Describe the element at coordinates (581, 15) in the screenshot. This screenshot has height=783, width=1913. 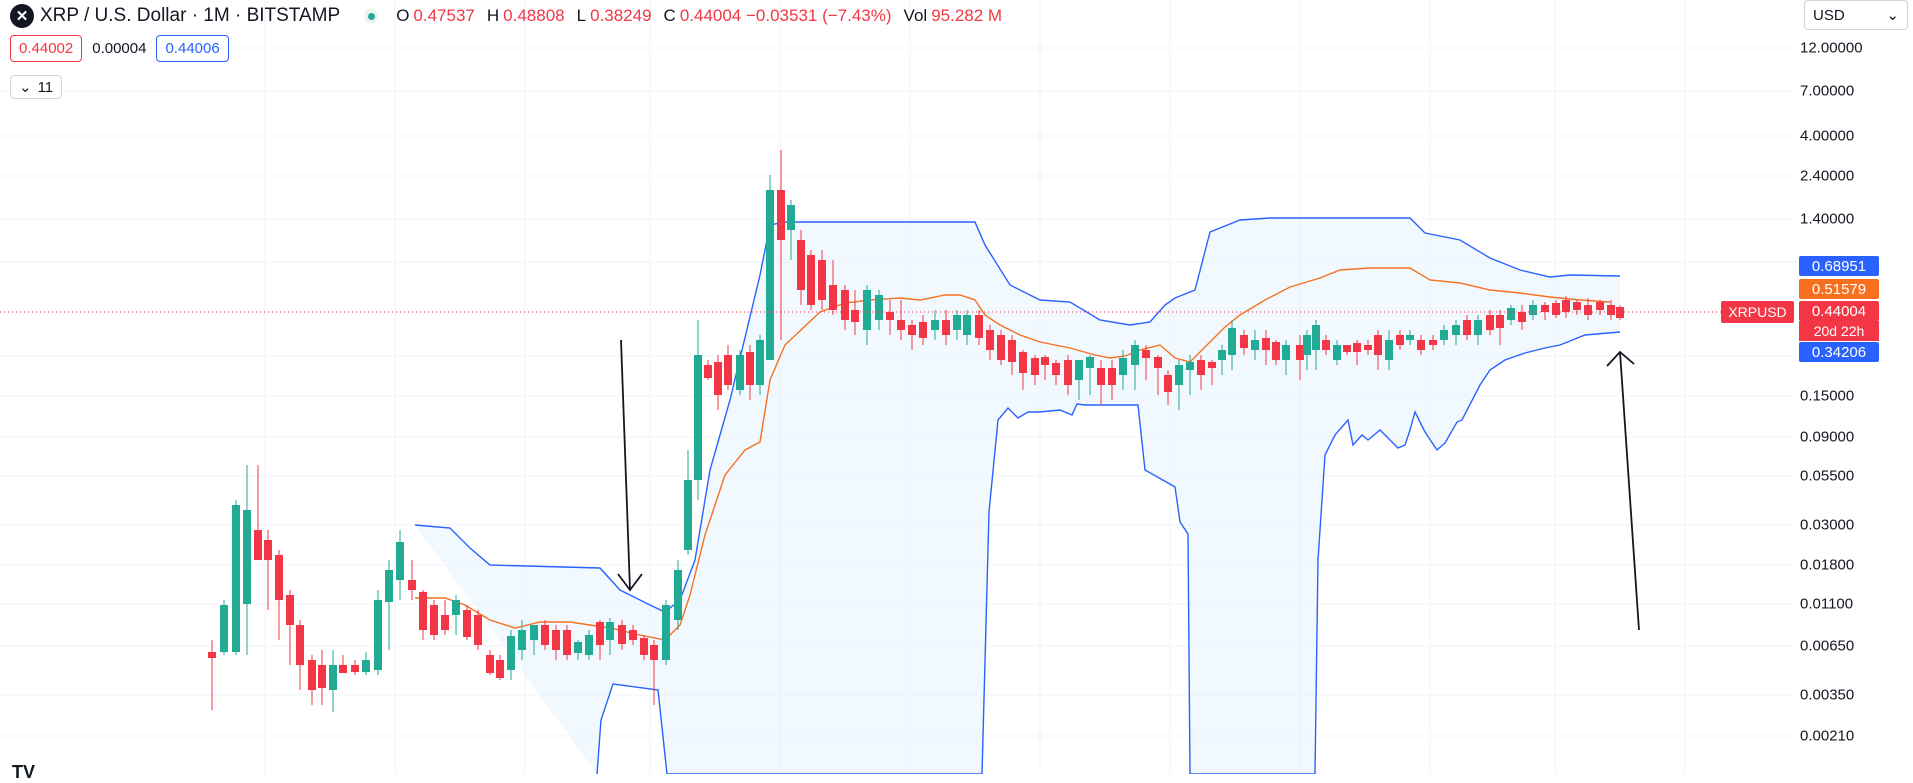
I see `ohlc-low-label: L` at that location.